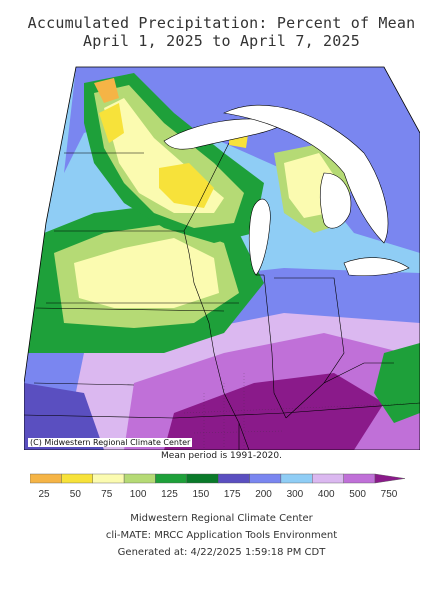 This screenshot has height=599, width=443. I want to click on legend-label: 750, so click(389, 494).